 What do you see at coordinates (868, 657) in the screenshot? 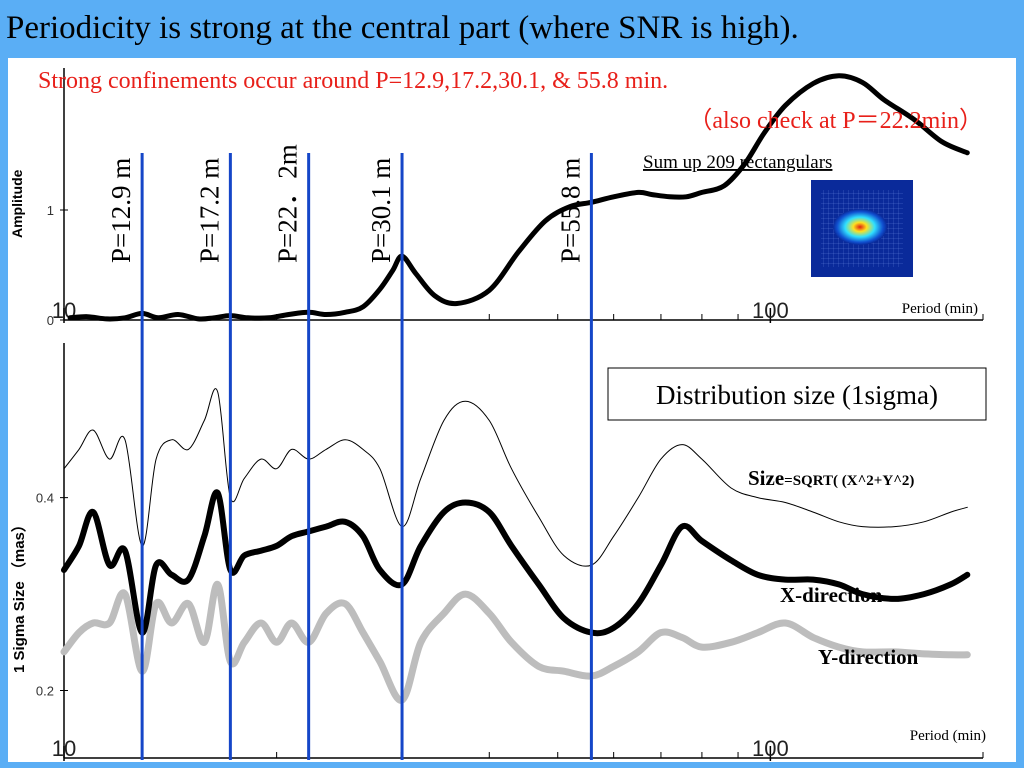
I see `series-label-y-direction: Y-direction` at bounding box center [868, 657].